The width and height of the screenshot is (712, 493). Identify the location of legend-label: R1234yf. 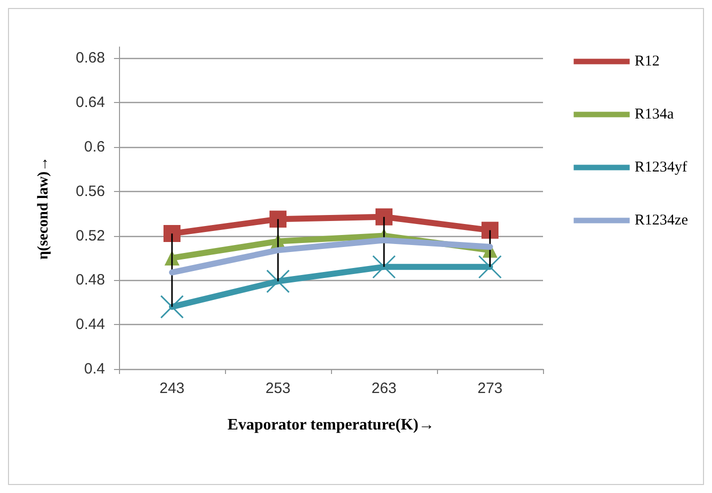
(661, 168).